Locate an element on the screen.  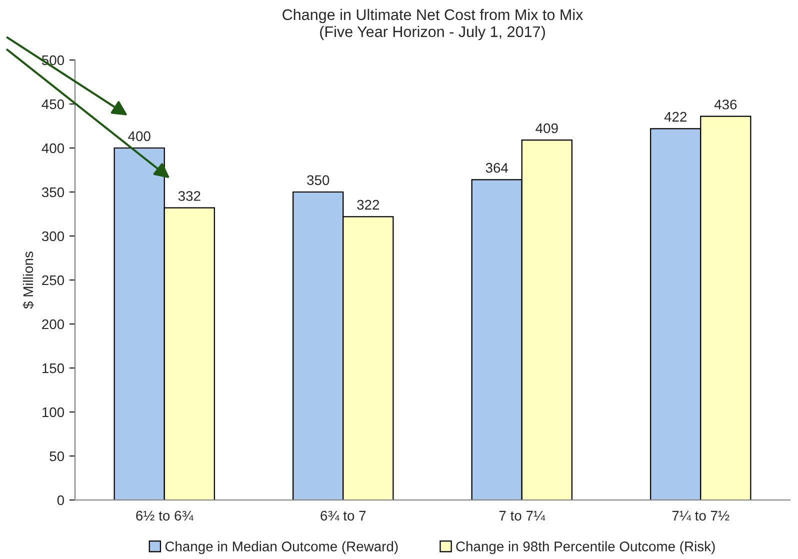
y-tick-label: 400 is located at coordinates (53, 148).